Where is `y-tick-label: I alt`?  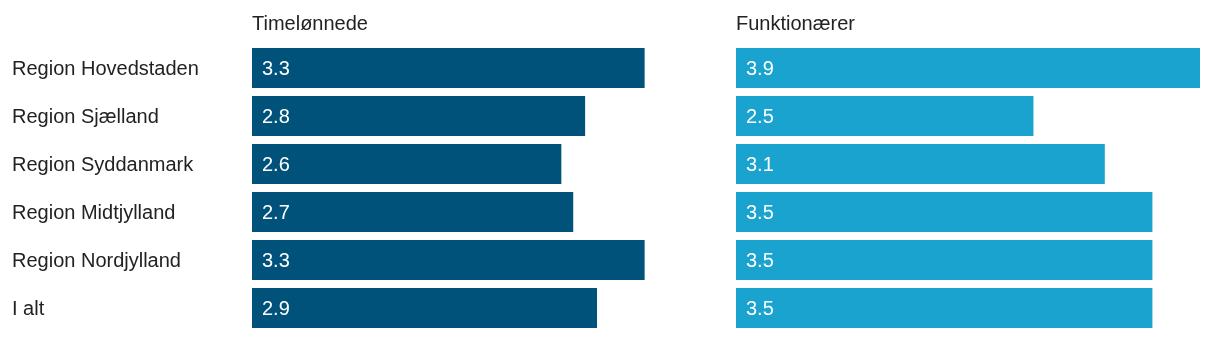
y-tick-label: I alt is located at coordinates (28, 308).